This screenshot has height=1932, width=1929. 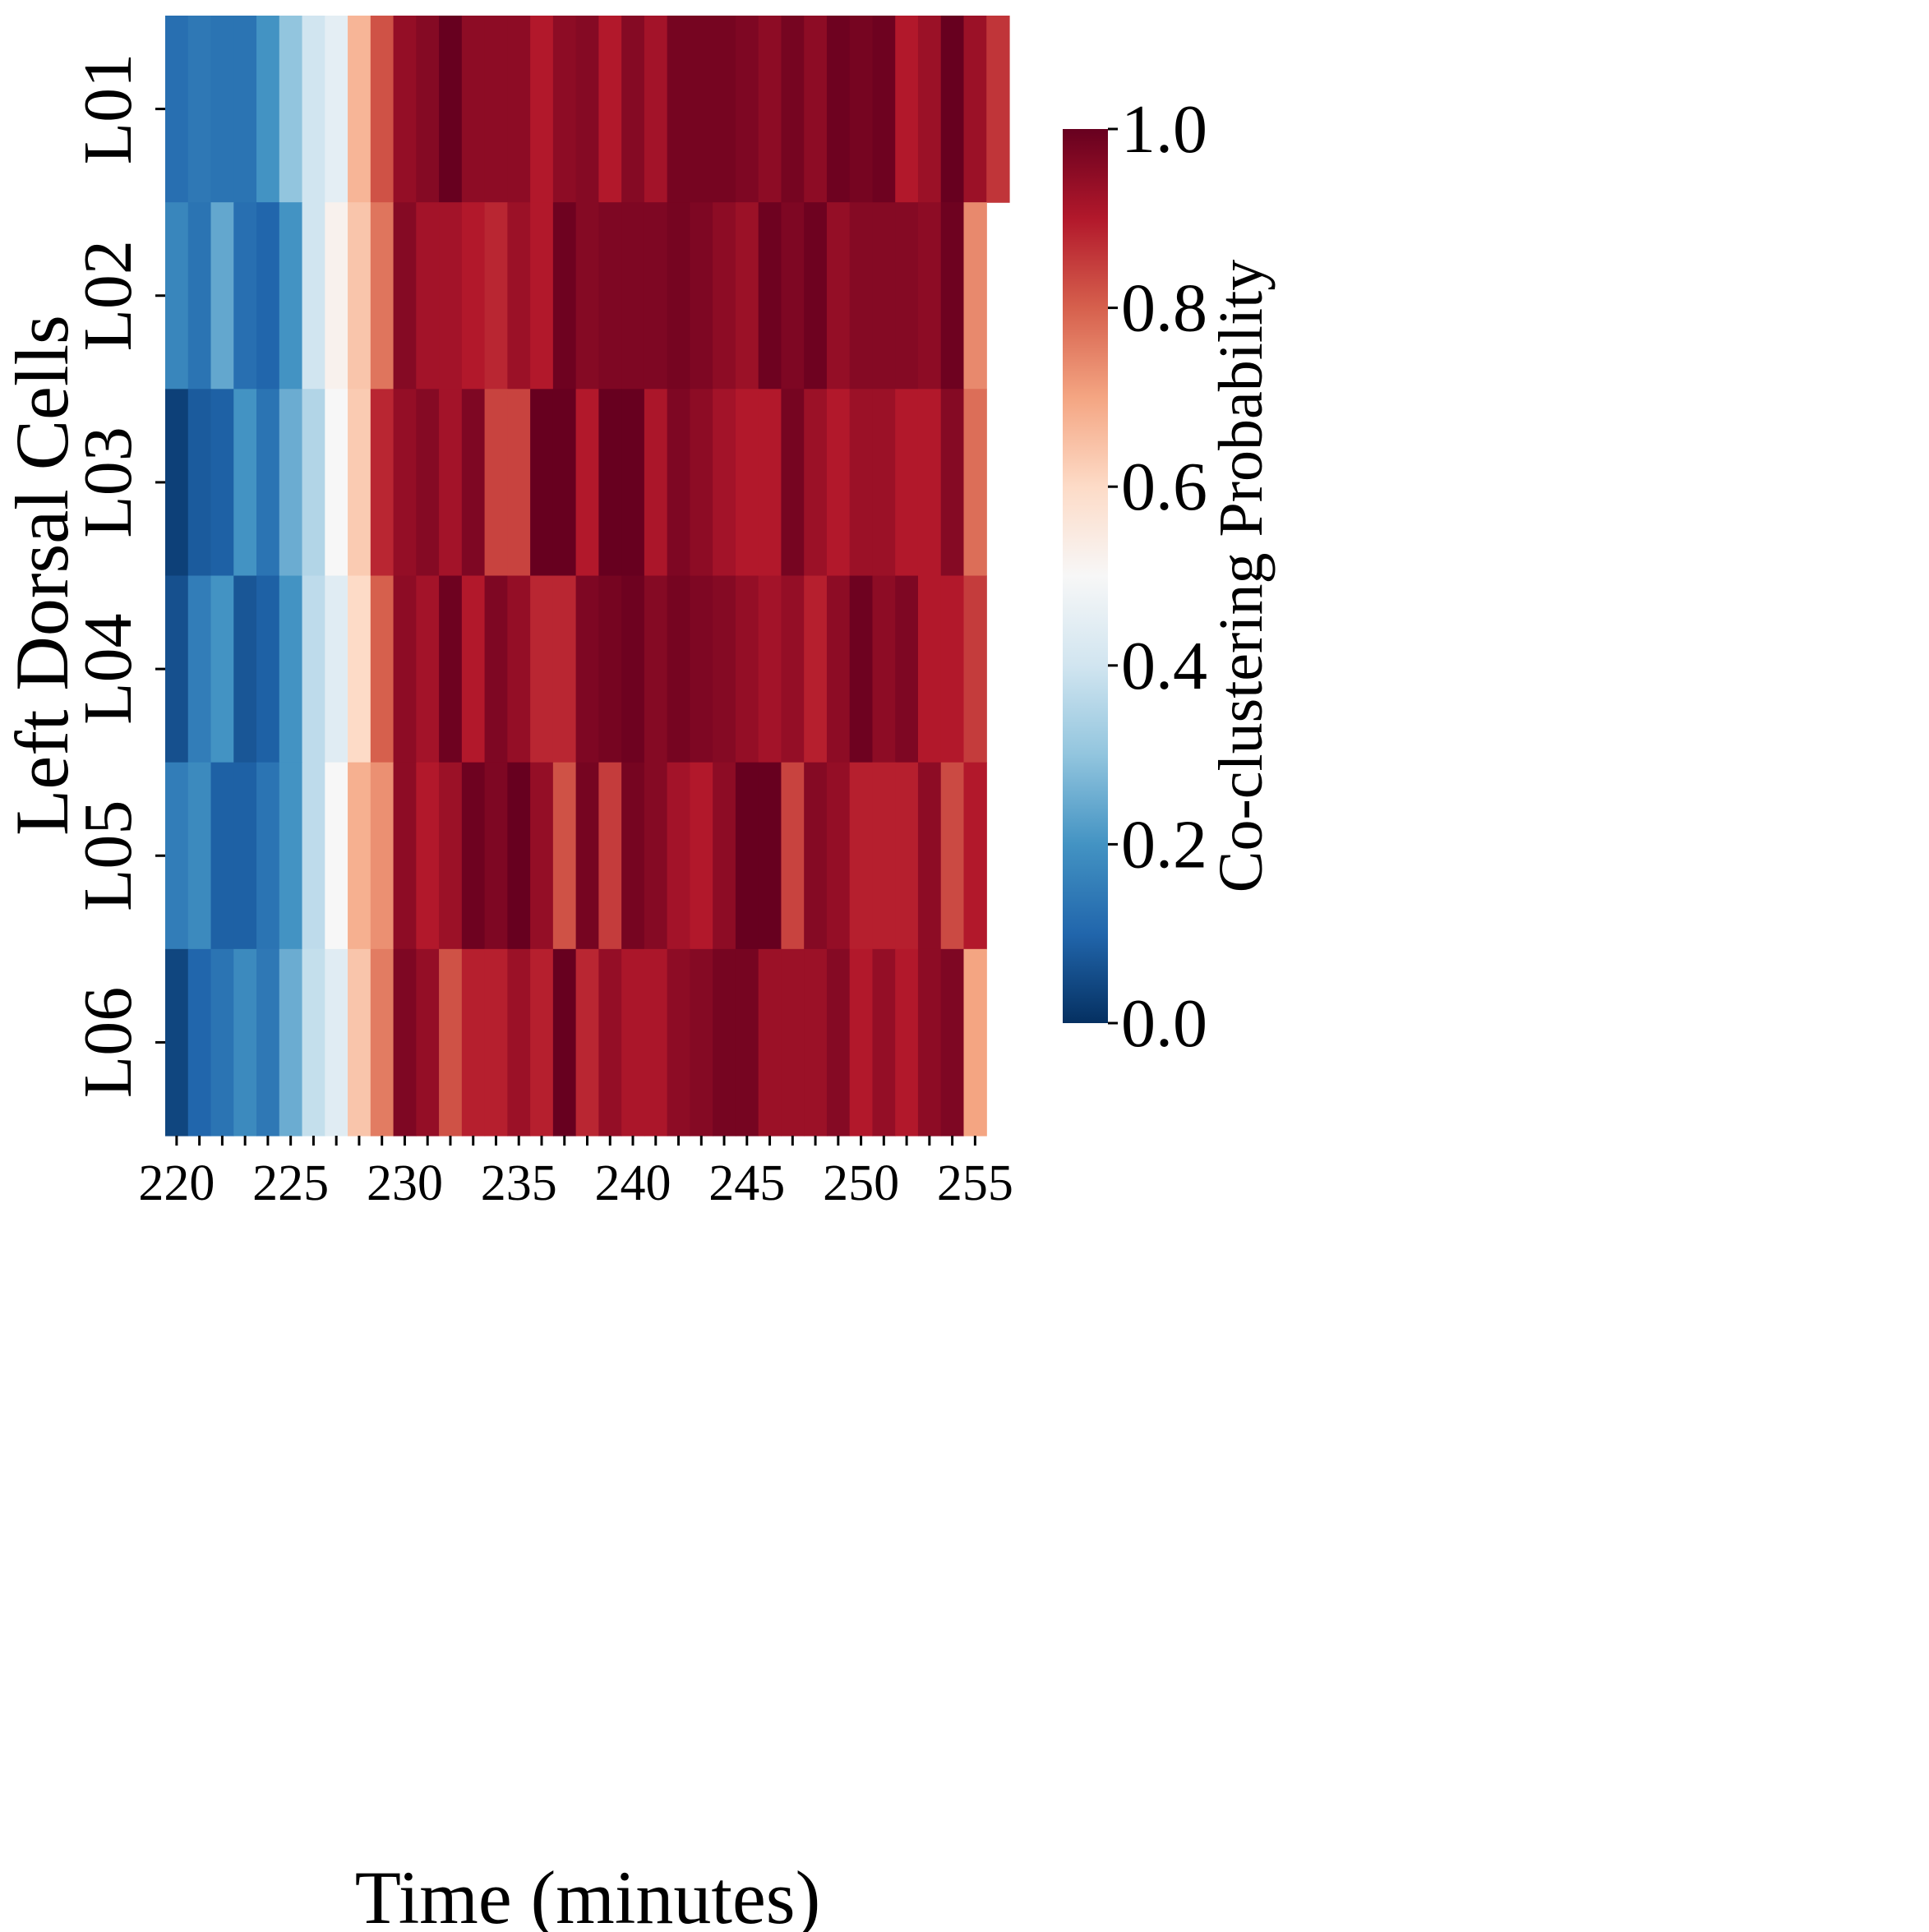 I want to click on colorbar-tick-label: 0.8, so click(x=1164, y=308).